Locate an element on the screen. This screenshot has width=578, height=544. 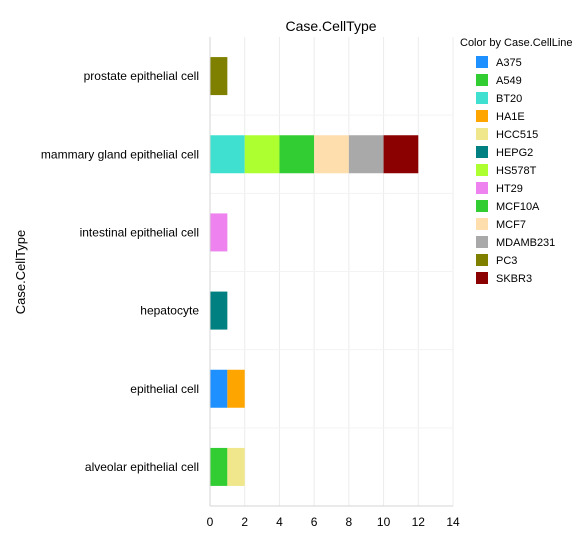
legend-label-mcf10a: MCF10A is located at coordinates (518, 207).